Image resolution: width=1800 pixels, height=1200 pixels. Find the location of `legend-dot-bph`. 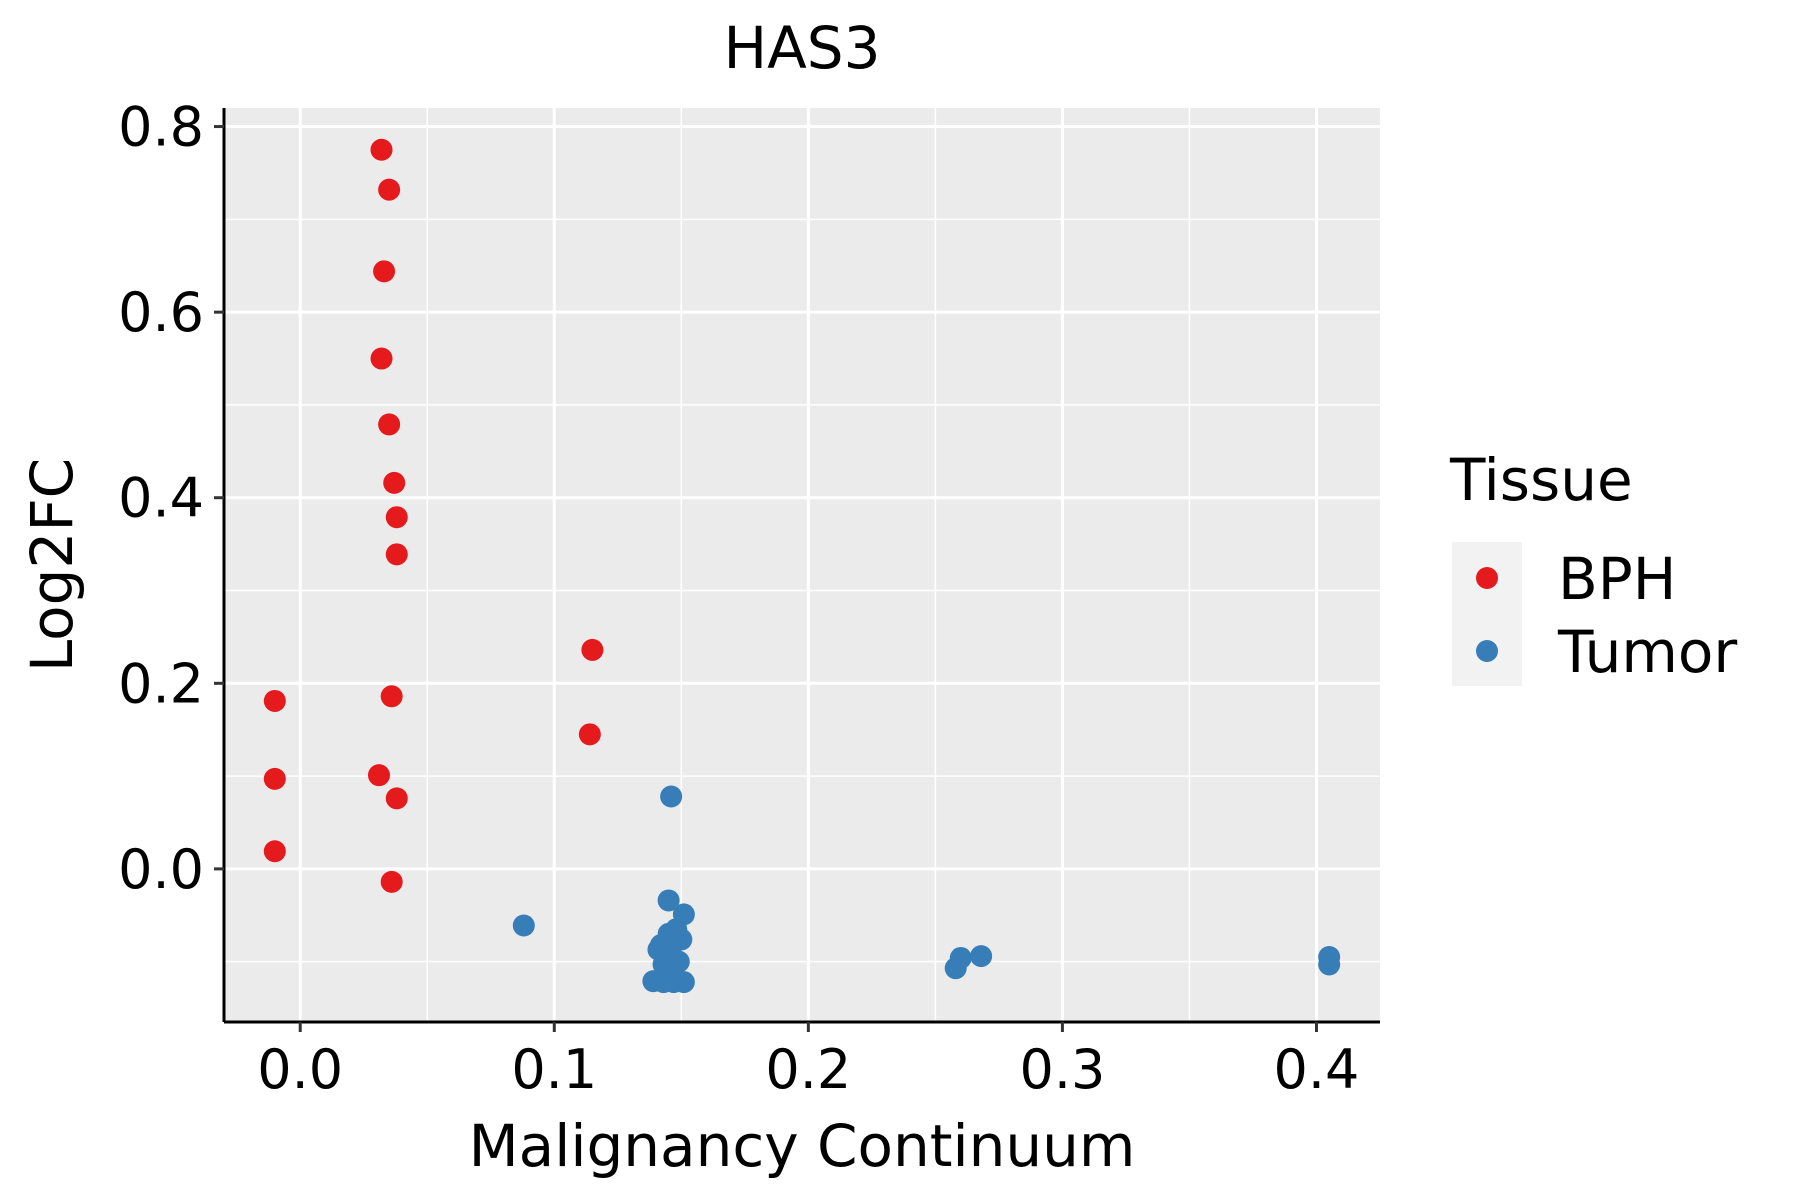

legend-dot-bph is located at coordinates (1487, 578).